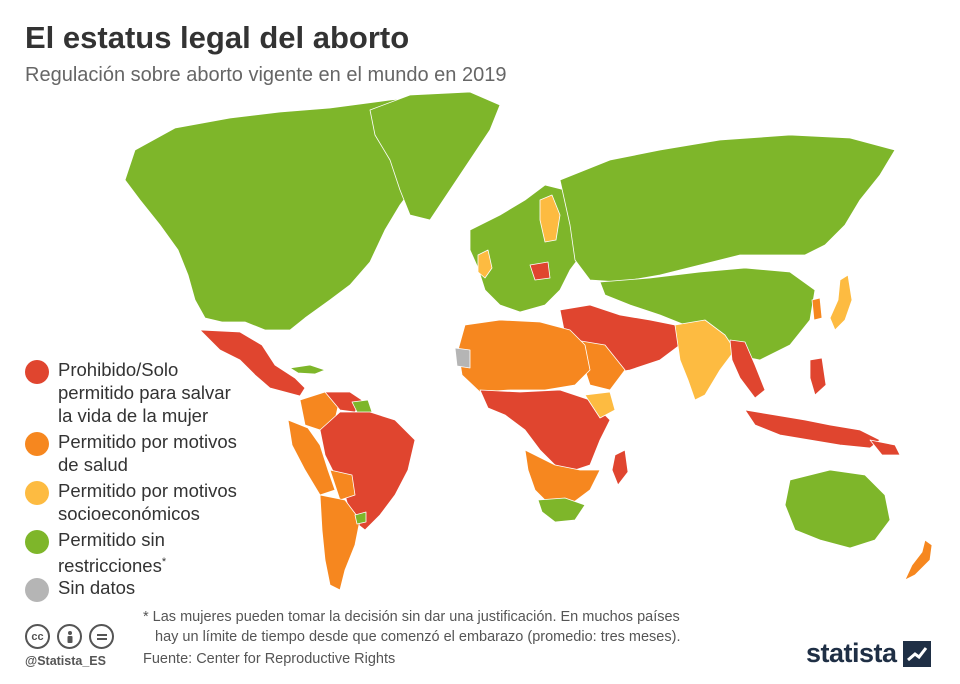 This screenshot has width=960, height=684. Describe the element at coordinates (540, 271) in the screenshot. I see `region-poland` at that location.